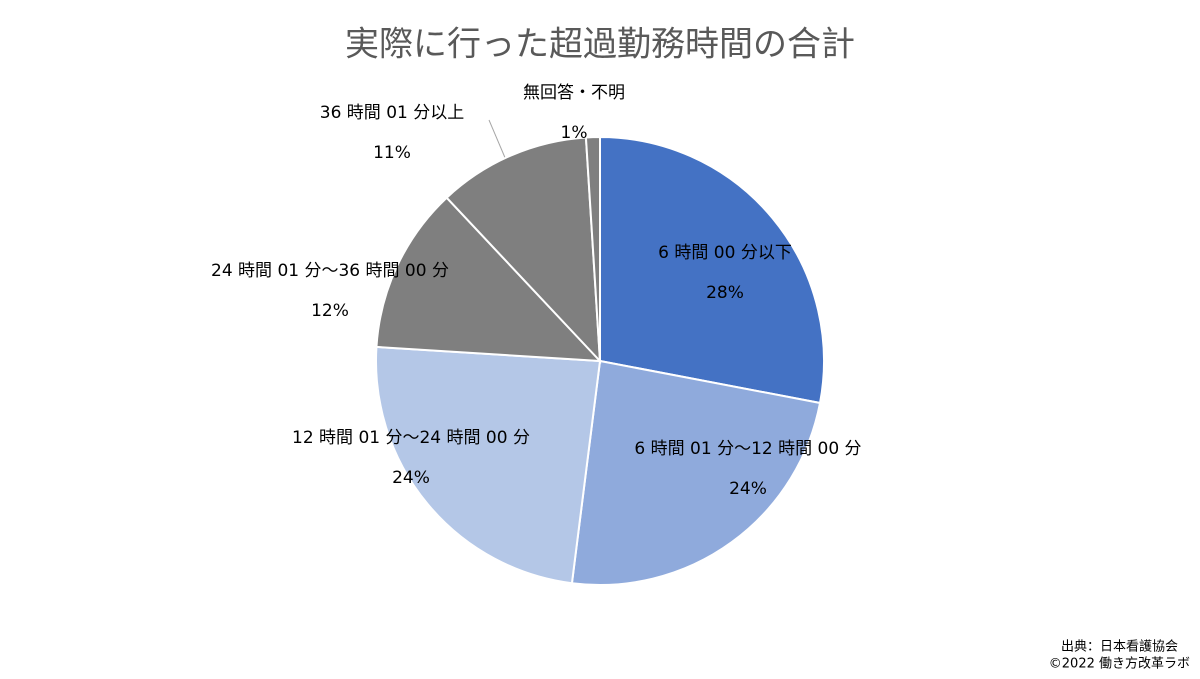  I want to click on category-label: 無回答・不明, so click(574, 93).